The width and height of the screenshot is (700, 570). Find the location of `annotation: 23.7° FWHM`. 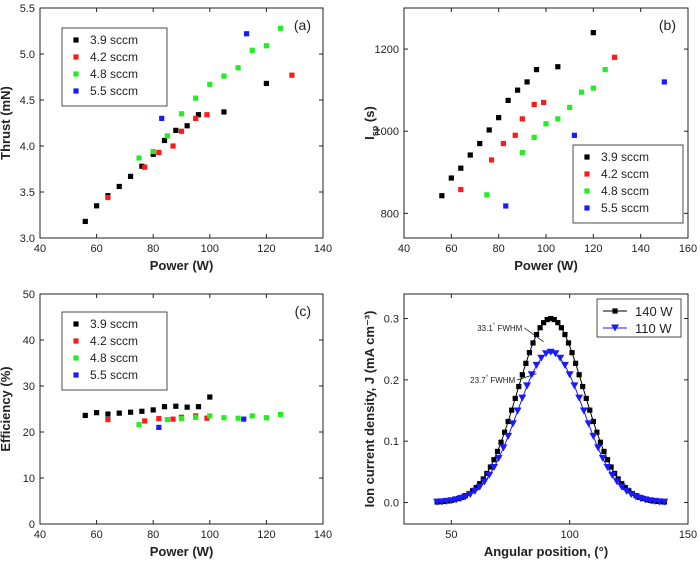

annotation: 23.7° FWHM is located at coordinates (492, 380).